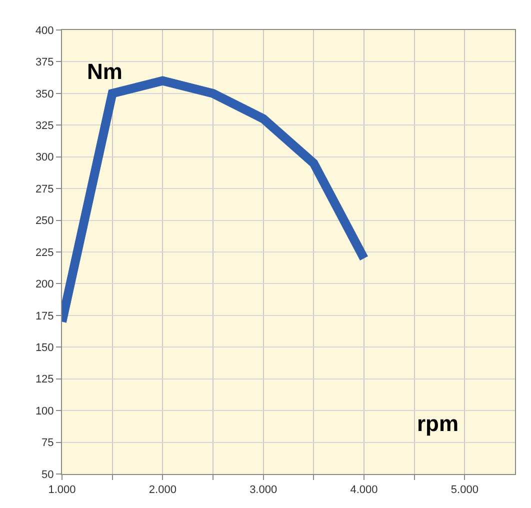 This screenshot has width=531, height=508. What do you see at coordinates (162, 490) in the screenshot?
I see `x-tick-label: 2.000` at bounding box center [162, 490].